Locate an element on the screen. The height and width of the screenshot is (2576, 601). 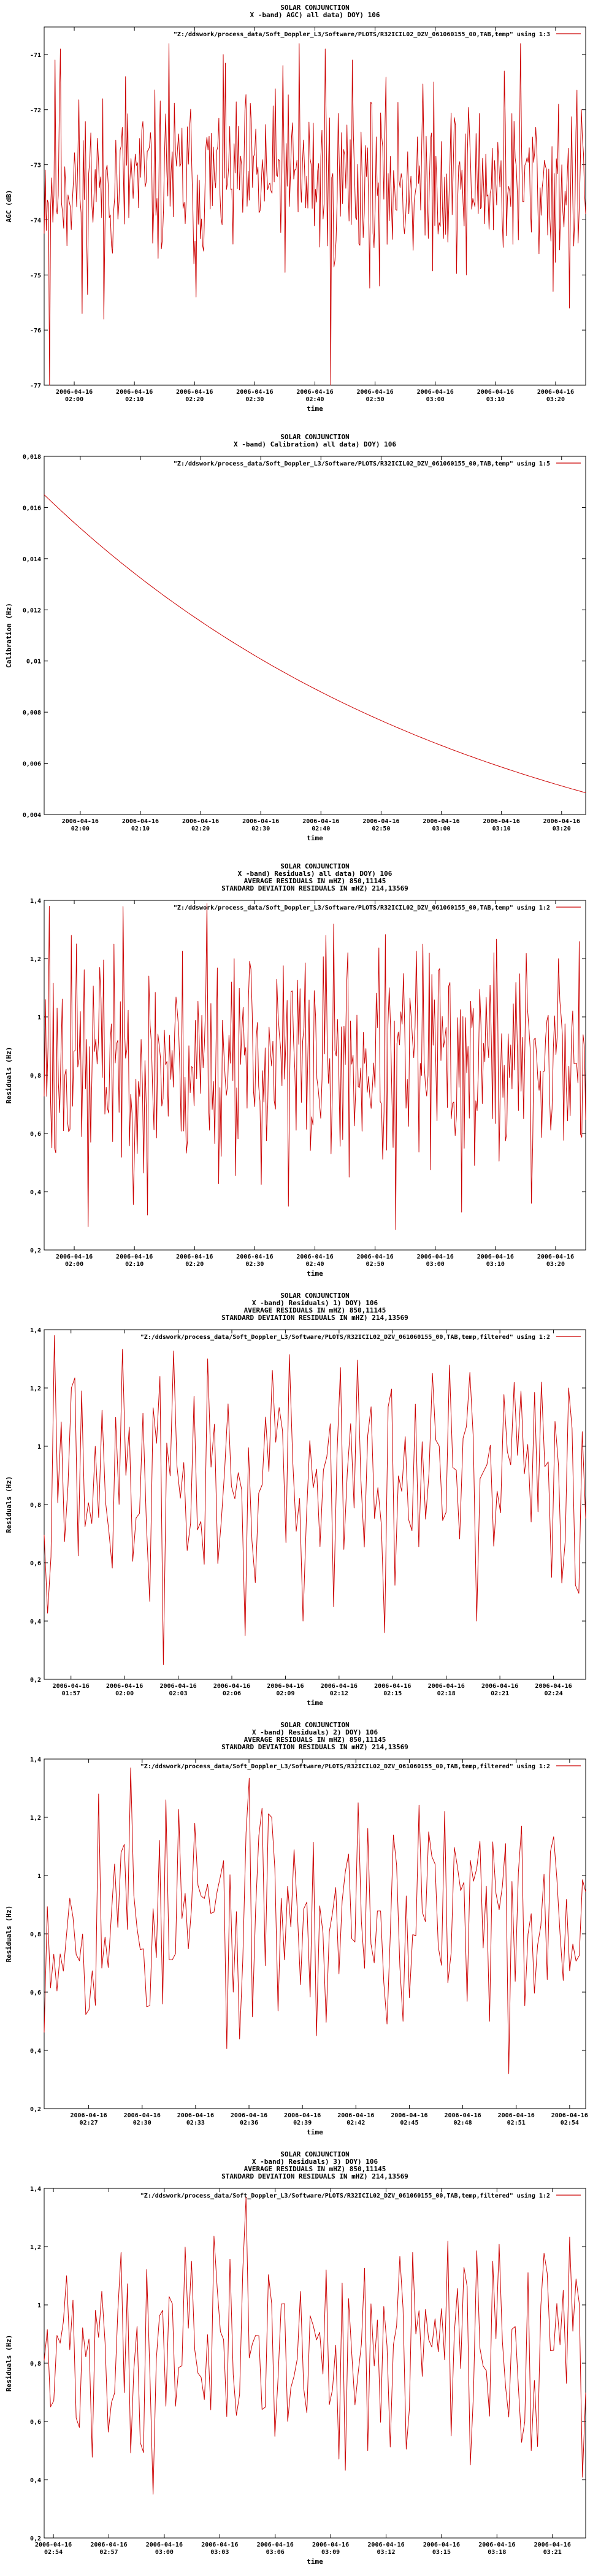
x-tick-label-time: 03:15 is located at coordinates (441, 2552).